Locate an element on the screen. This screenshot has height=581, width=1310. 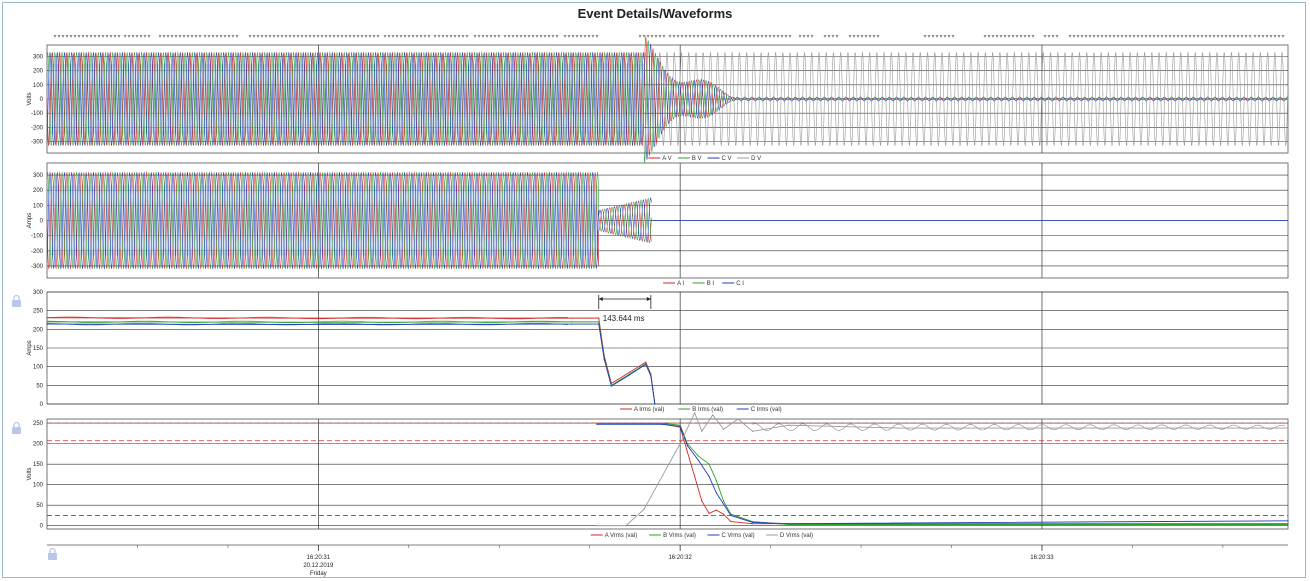
y-tick-label: 100 is located at coordinates (38, 368).